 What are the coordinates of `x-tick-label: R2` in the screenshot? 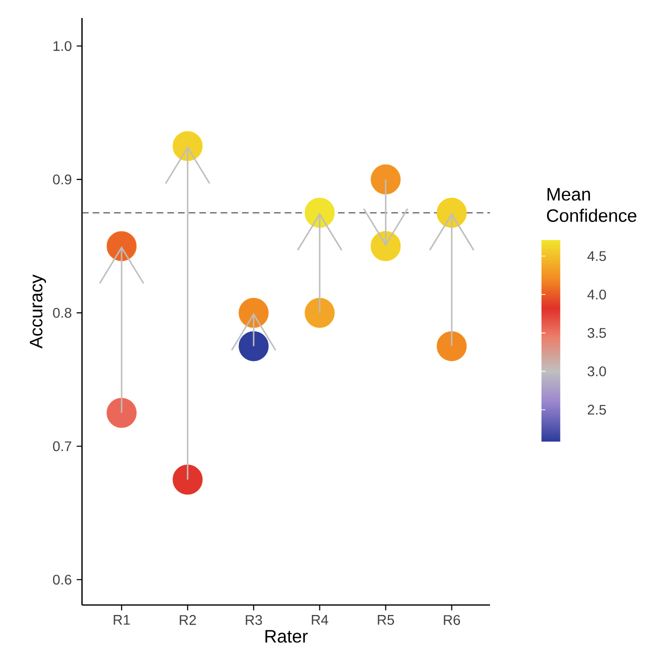 It's located at (188, 620).